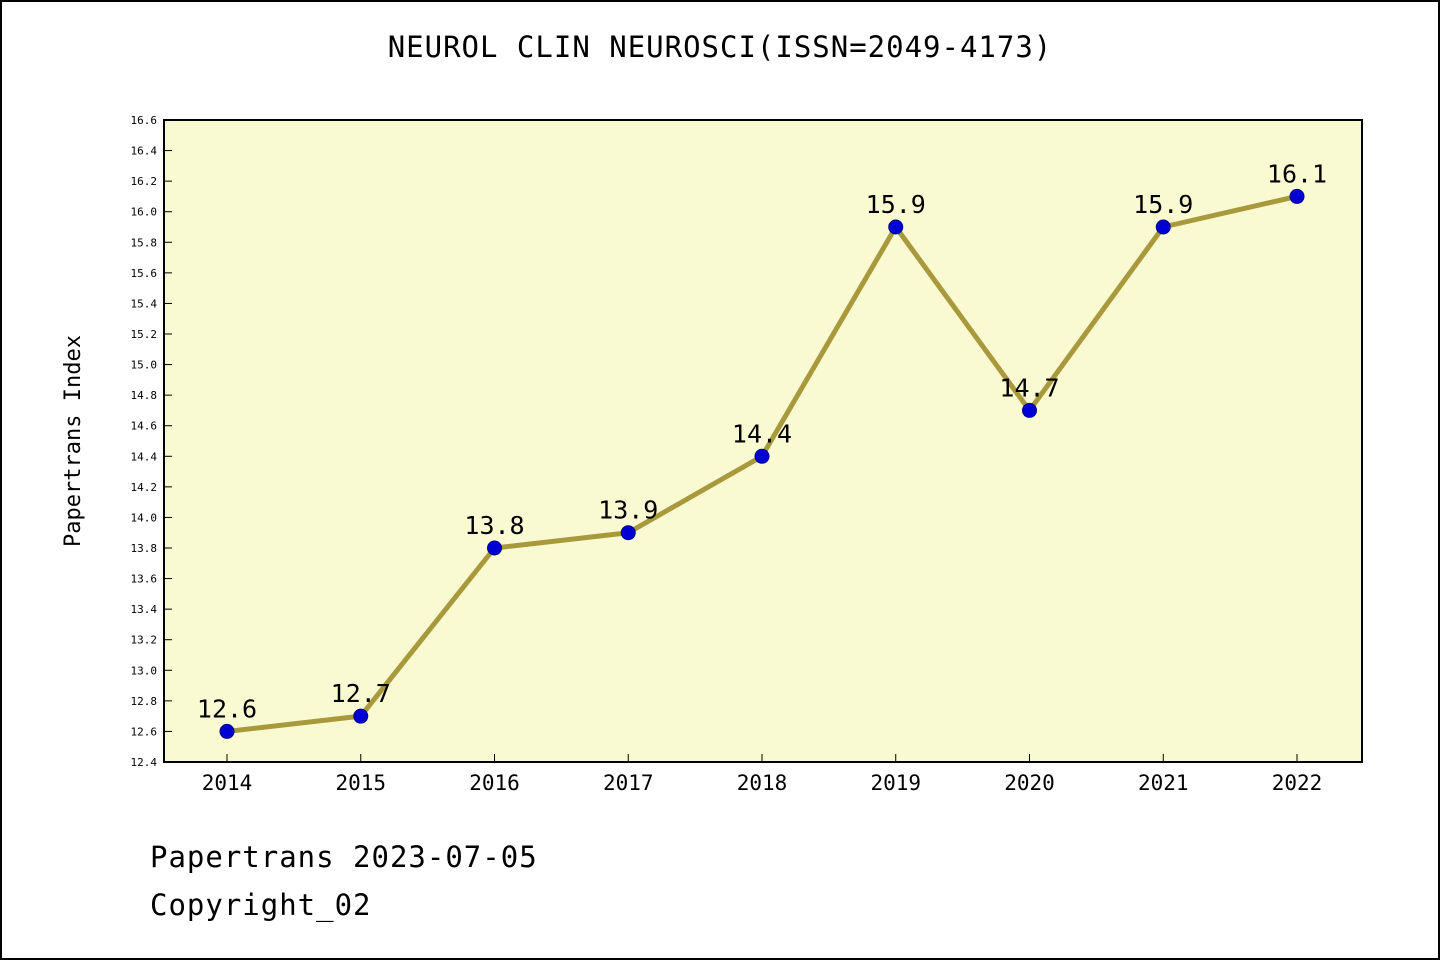 Image resolution: width=1440 pixels, height=960 pixels. Describe the element at coordinates (144, 456) in the screenshot. I see `y-tick-label: 14.4` at that location.